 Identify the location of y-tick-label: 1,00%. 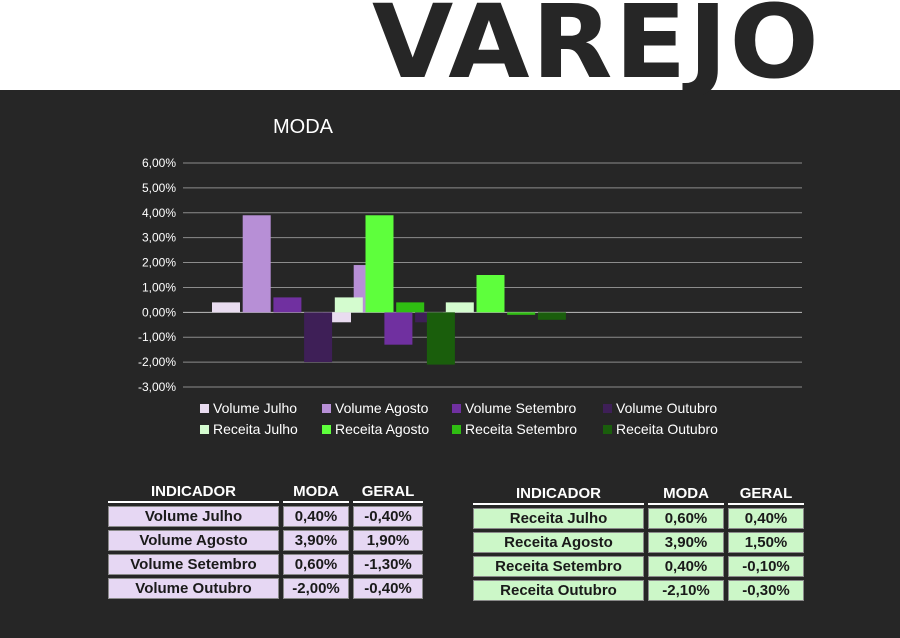
(159, 287).